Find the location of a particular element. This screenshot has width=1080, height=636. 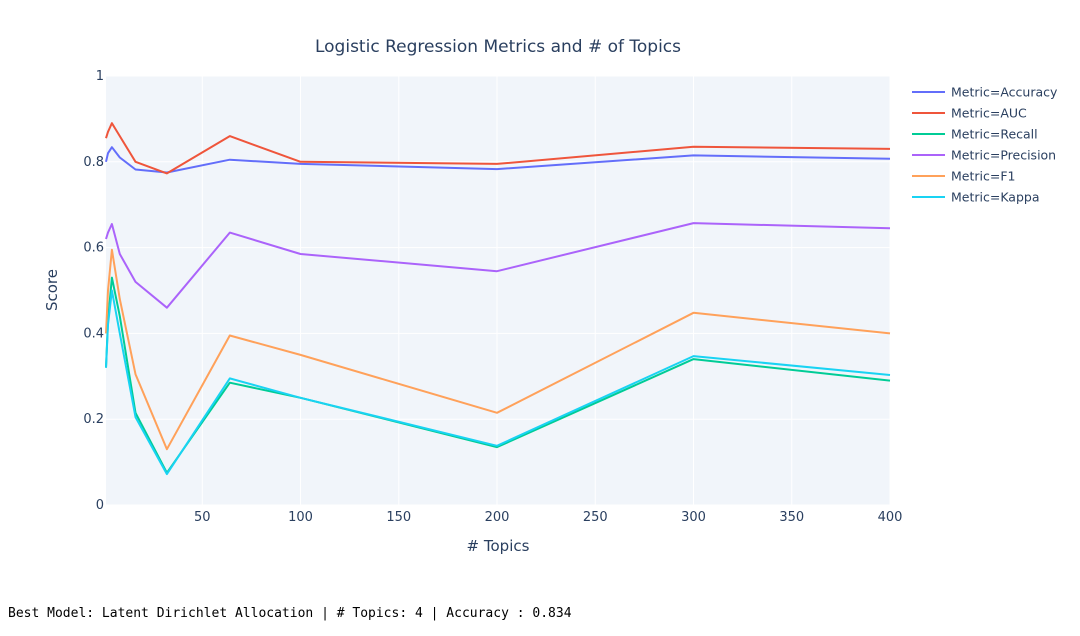

legend-item-accuracy: Metric=Accuracy is located at coordinates (985, 92).